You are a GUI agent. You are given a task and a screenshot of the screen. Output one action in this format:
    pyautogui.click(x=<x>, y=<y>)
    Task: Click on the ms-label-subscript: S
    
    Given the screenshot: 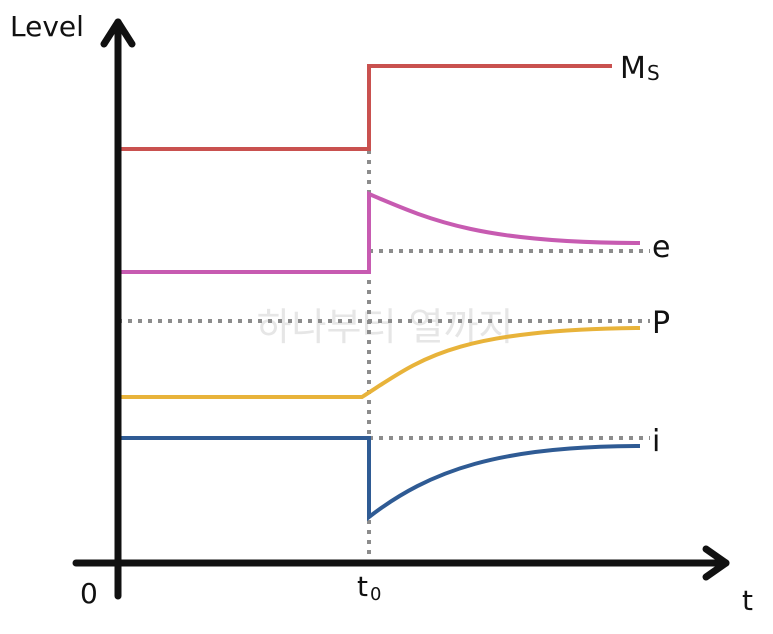 What is the action you would take?
    pyautogui.click(x=653, y=73)
    